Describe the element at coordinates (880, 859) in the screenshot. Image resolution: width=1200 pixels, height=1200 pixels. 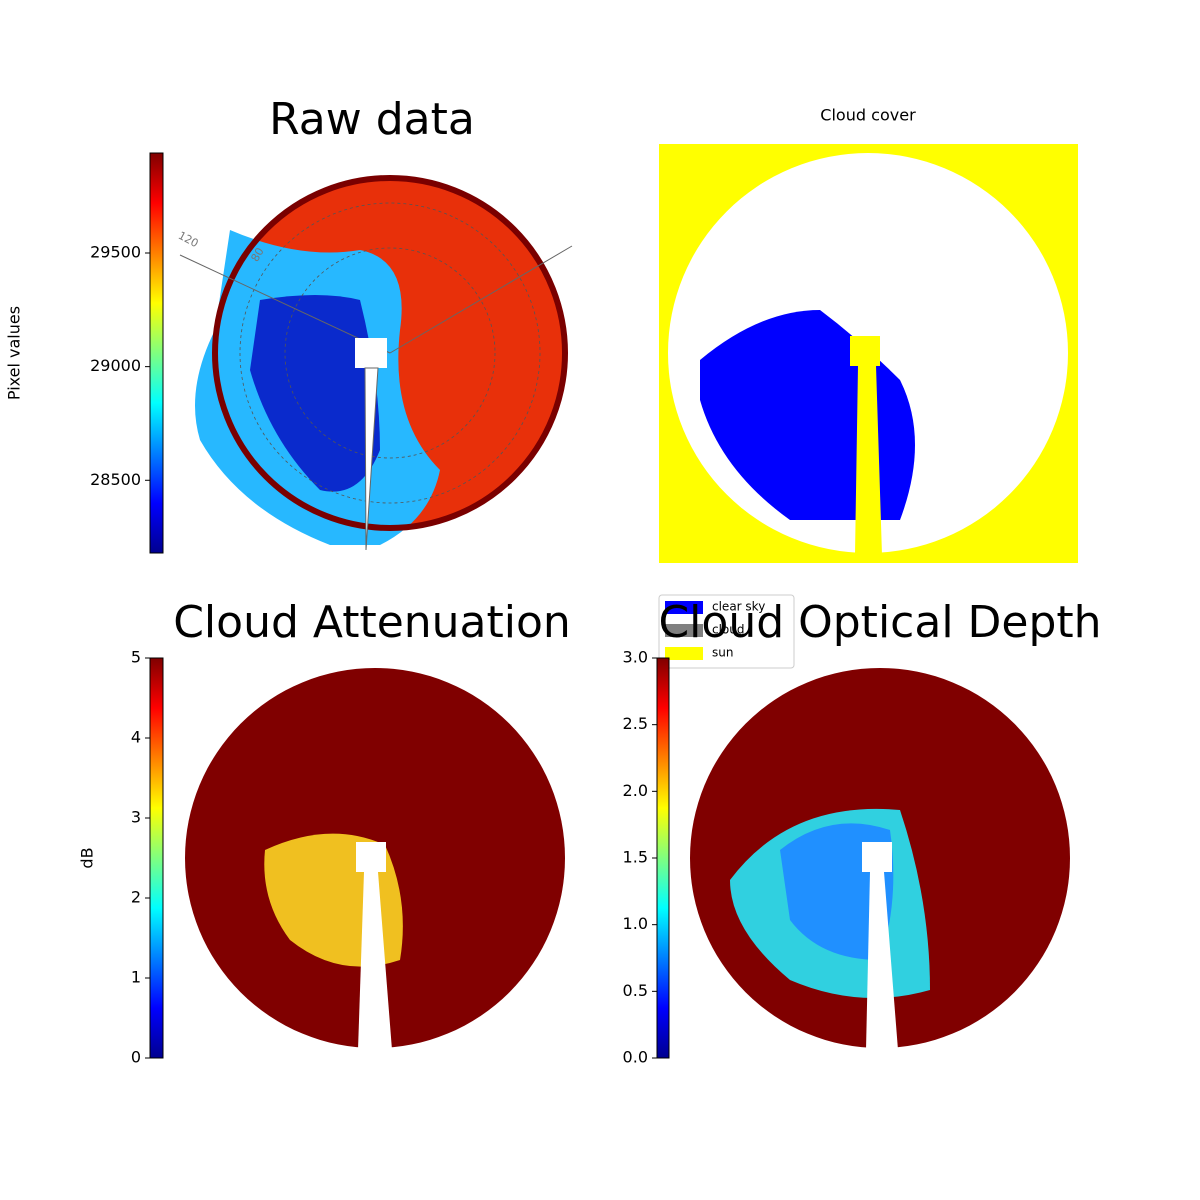
I see `cod-image` at that location.